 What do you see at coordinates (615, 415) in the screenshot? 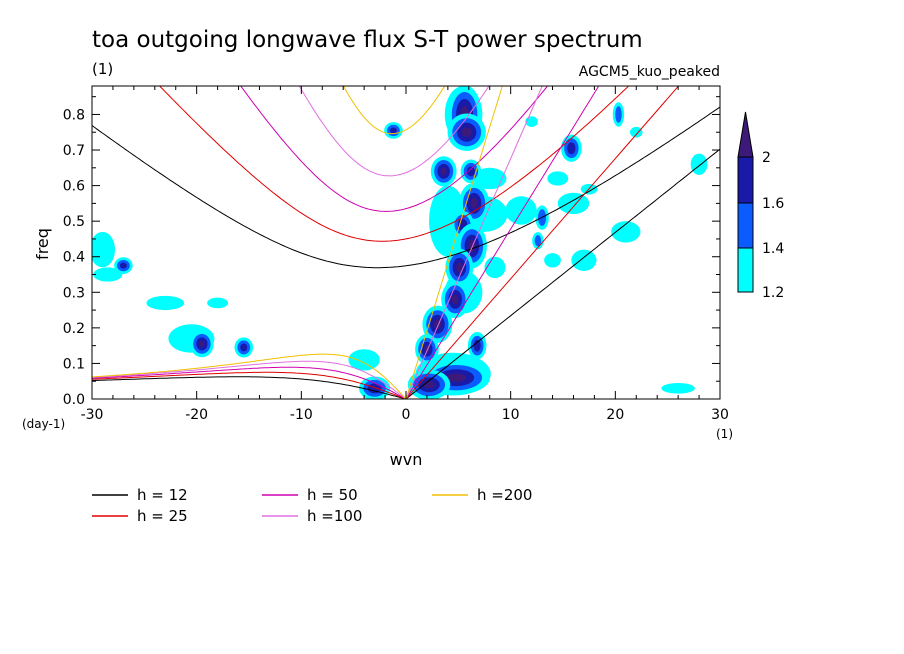
I see `x-tick-label-5: 20` at bounding box center [615, 415].